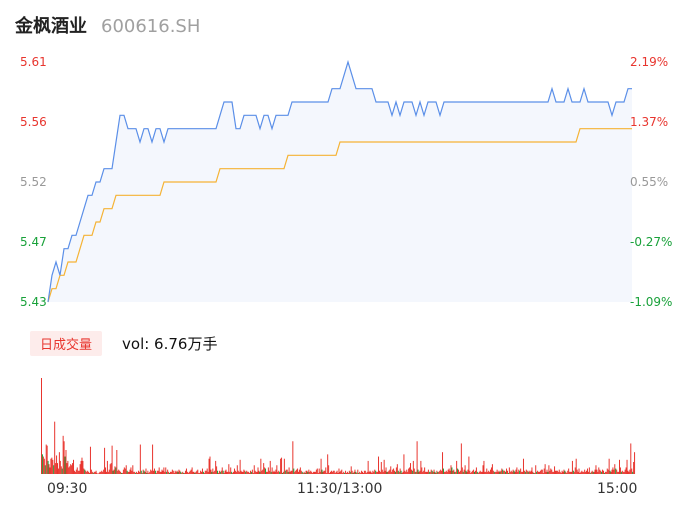 This screenshot has height=524, width=686. I want to click on daily-volume-tab: 日成交量, so click(66, 343).